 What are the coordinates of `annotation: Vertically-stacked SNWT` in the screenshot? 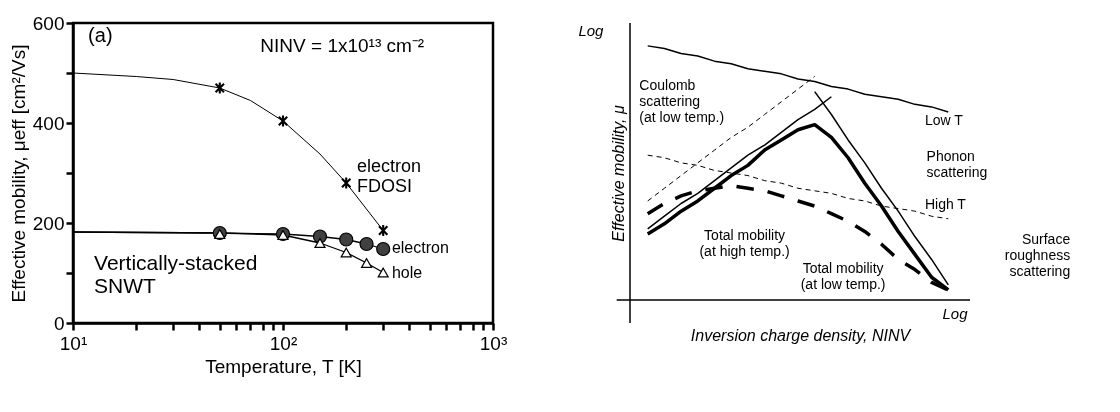 It's located at (176, 274).